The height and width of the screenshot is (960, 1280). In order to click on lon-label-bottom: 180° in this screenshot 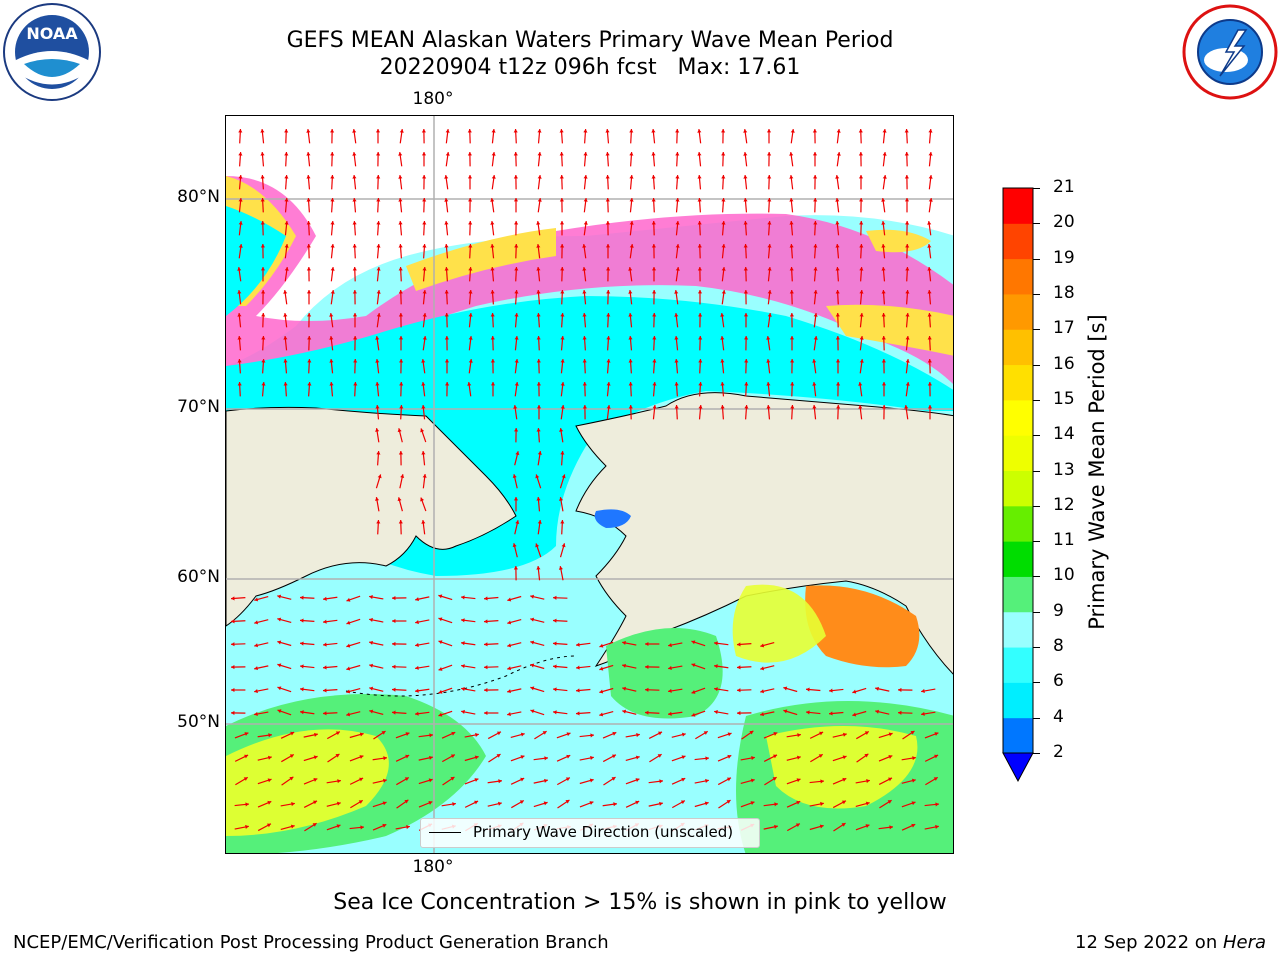, I will do `click(433, 867)`.